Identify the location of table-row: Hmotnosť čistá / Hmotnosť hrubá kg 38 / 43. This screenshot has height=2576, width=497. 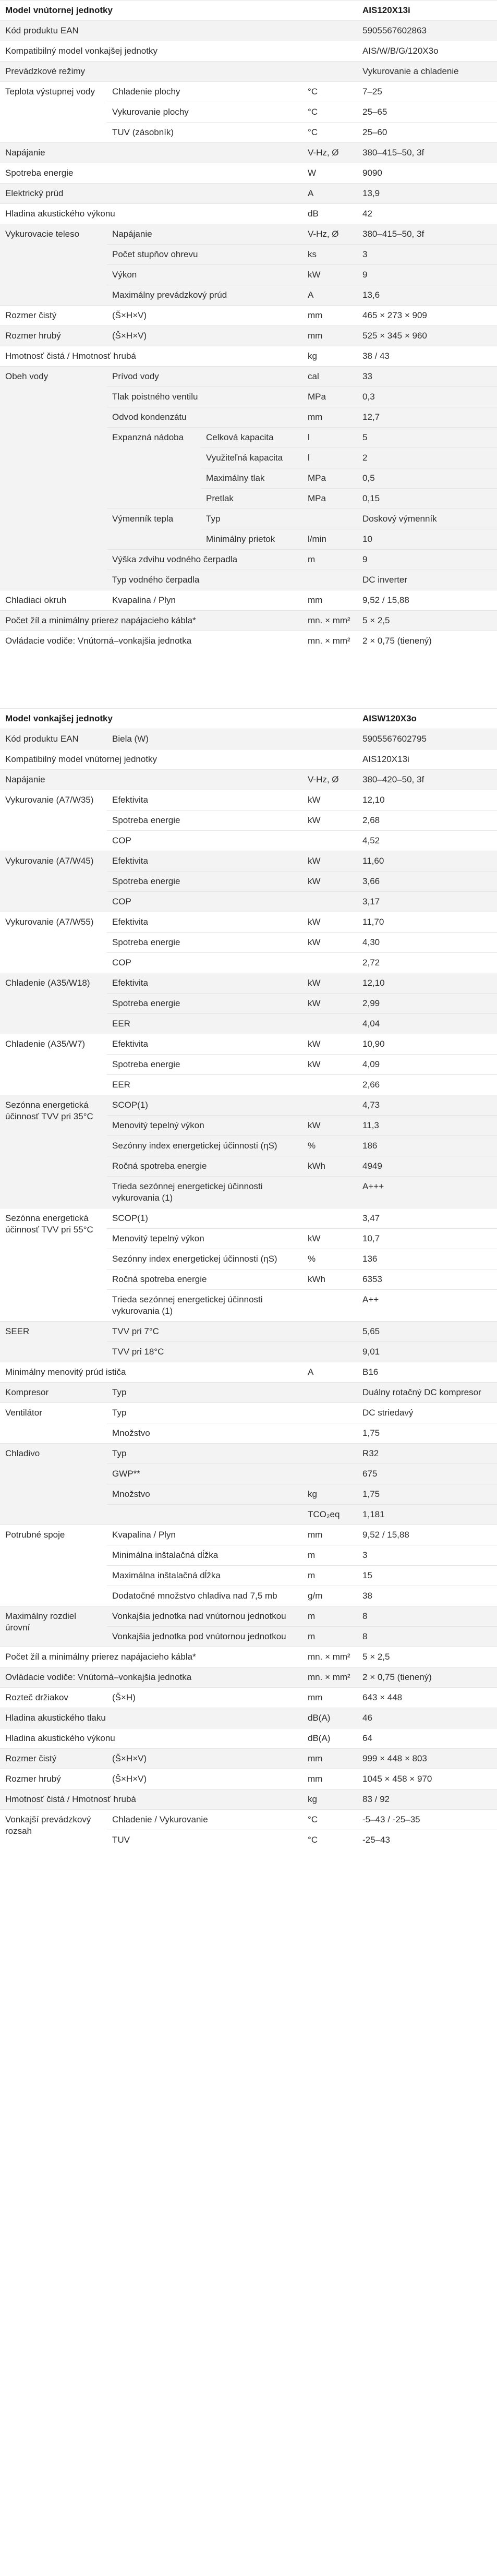
(248, 356).